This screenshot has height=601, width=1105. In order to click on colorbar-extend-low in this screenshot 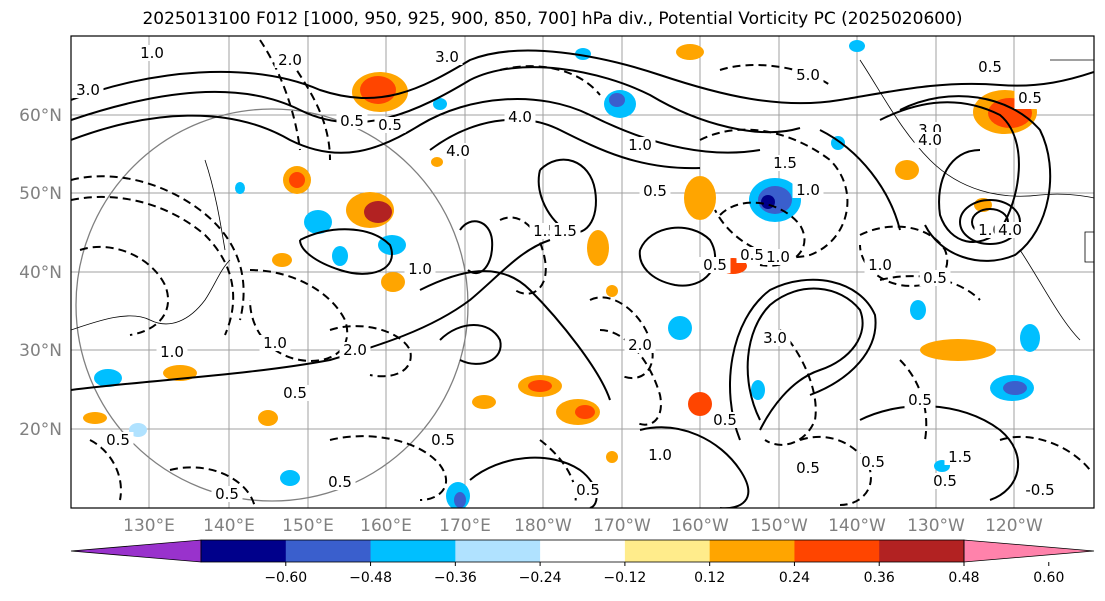, I will do `click(136, 551)`.